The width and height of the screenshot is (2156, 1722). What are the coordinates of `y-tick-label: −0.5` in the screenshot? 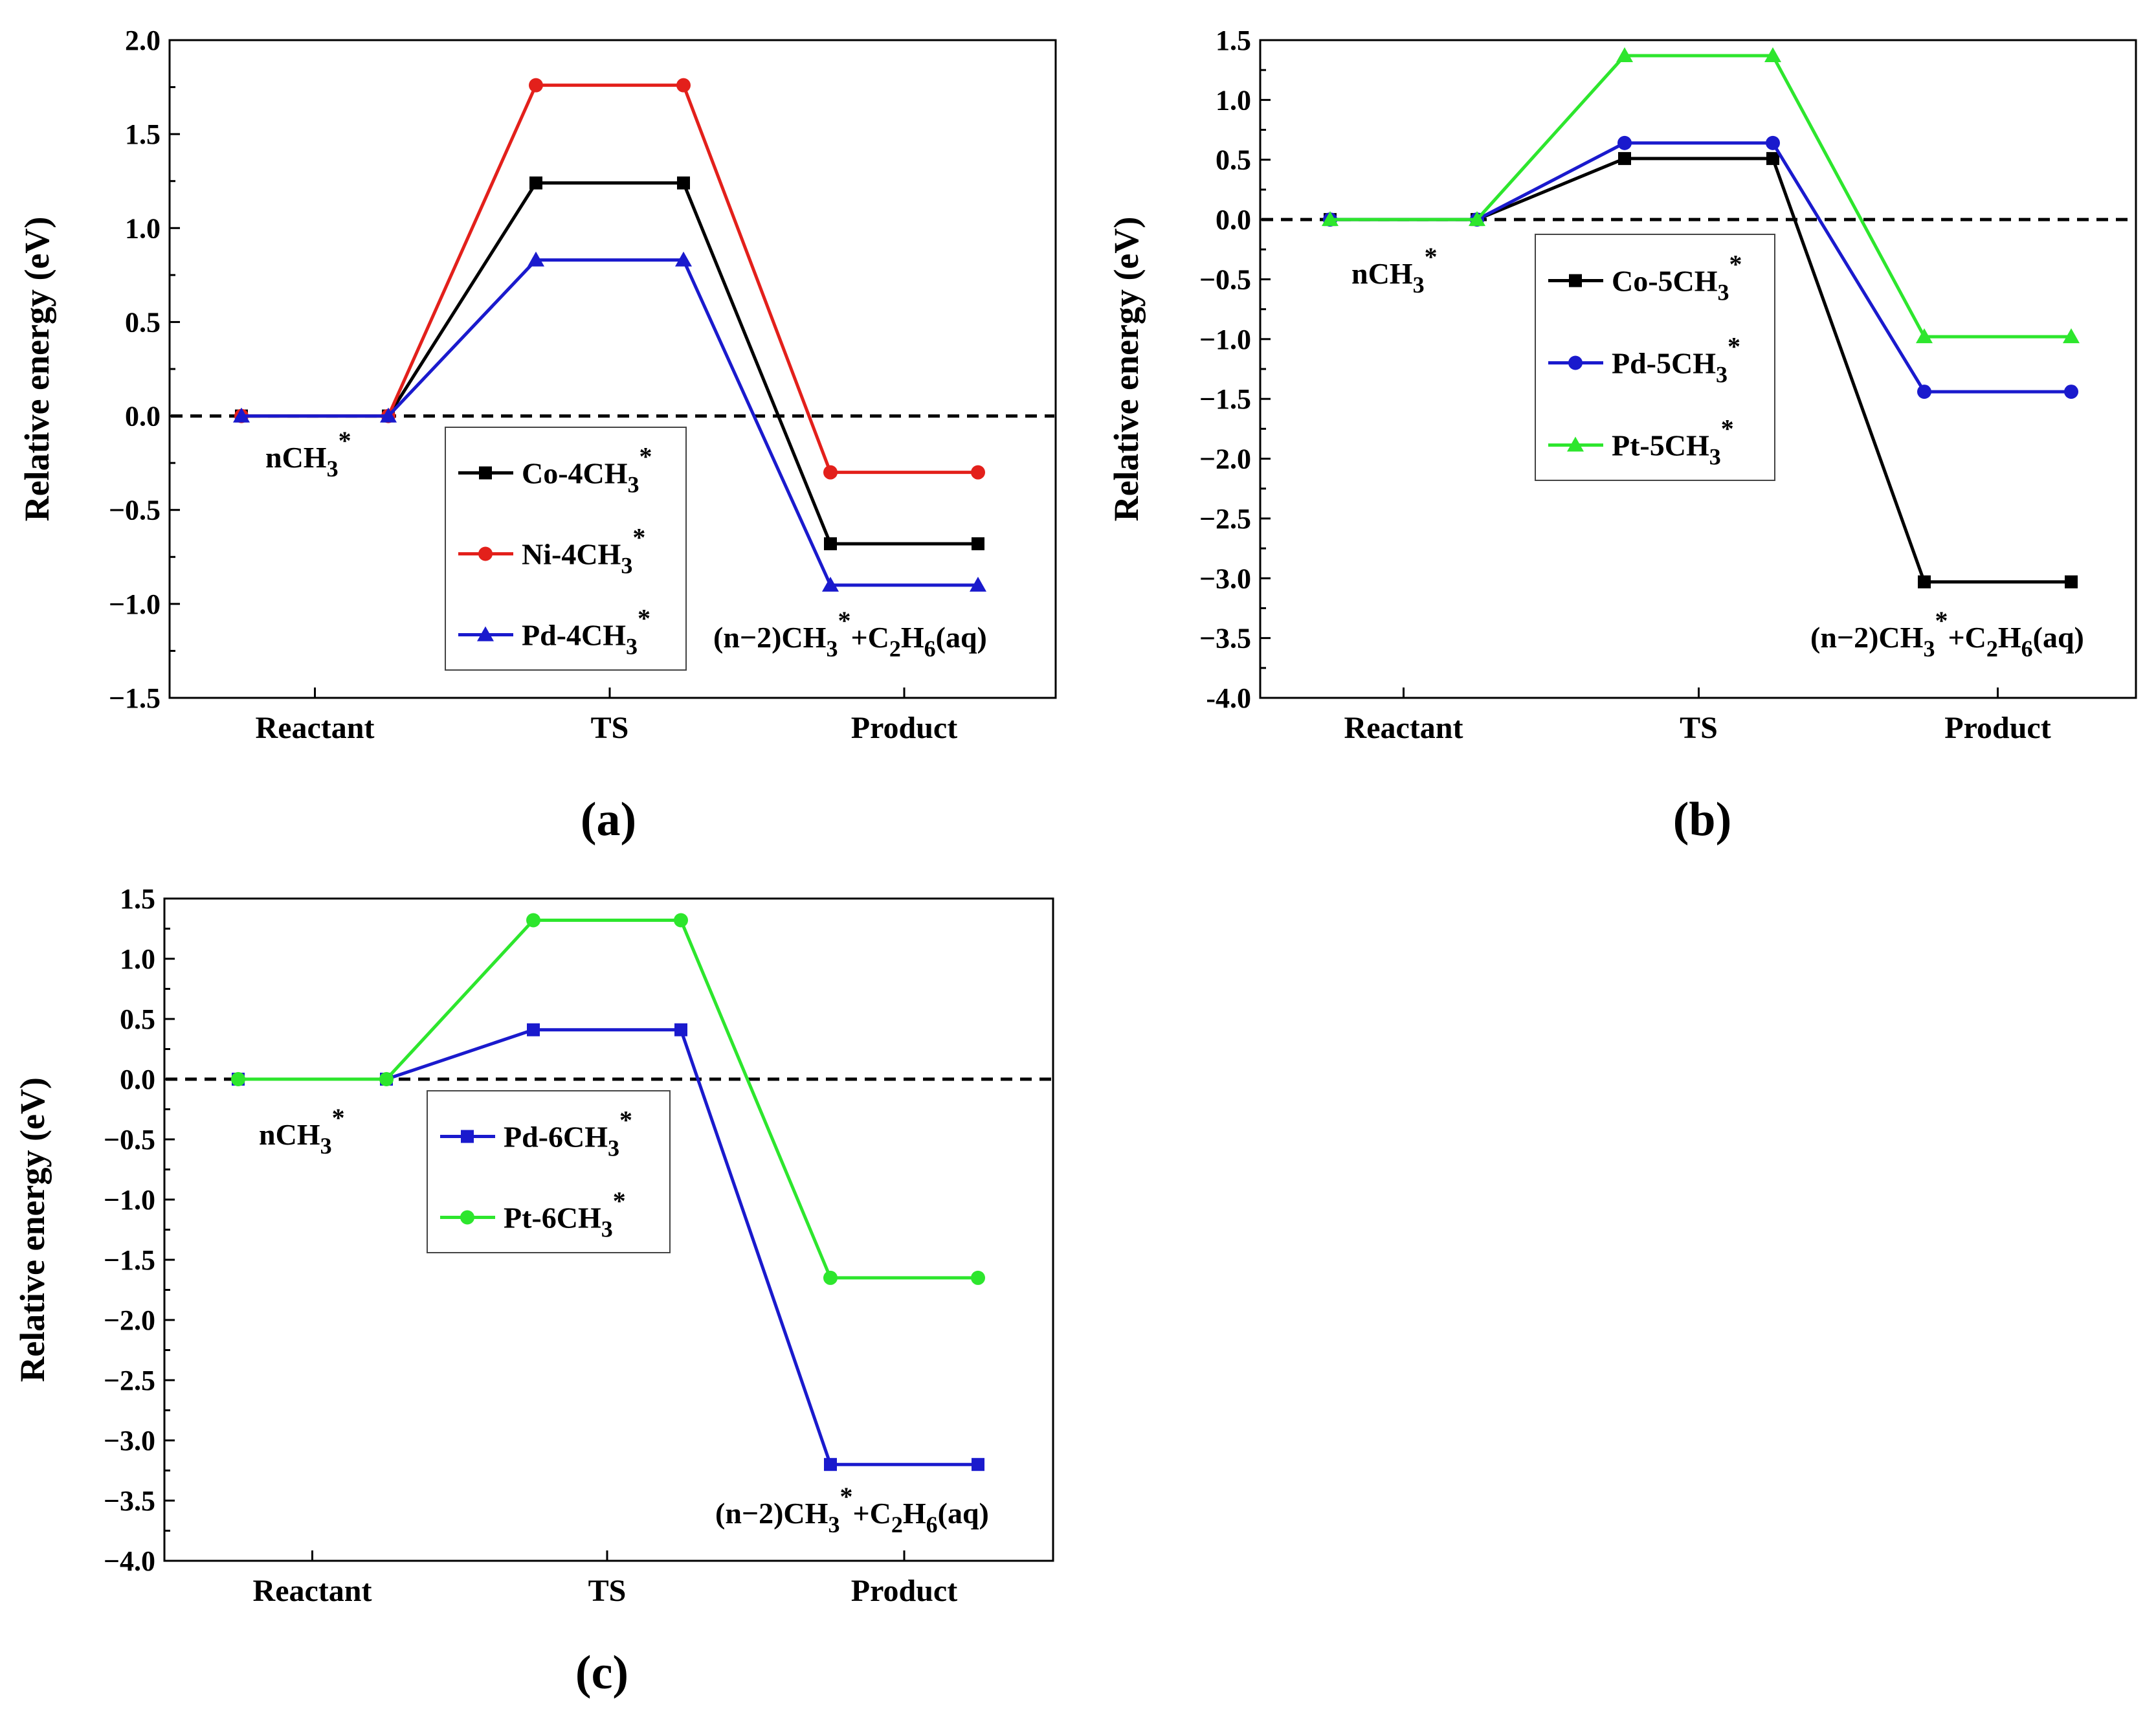 It's located at (135, 510).